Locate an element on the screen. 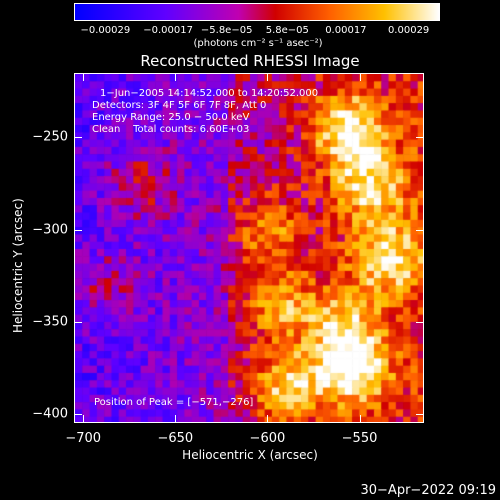  total-counts-label: Total counts: 6.60E+03 is located at coordinates (191, 129).